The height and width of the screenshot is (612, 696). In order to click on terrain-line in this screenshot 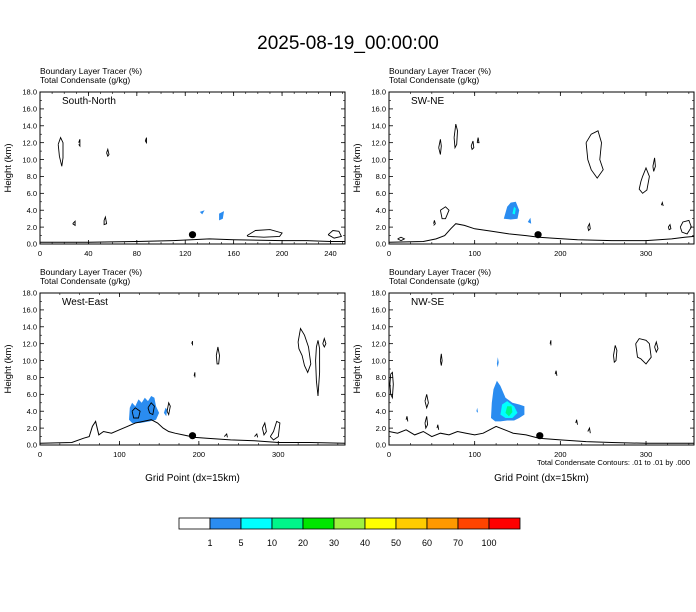, I will do `click(192, 431)`.